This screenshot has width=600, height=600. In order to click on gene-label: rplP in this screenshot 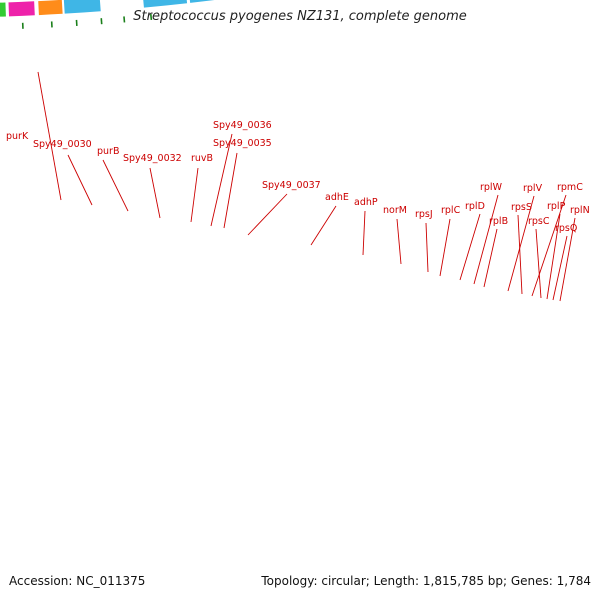, I will do `click(556, 206)`.